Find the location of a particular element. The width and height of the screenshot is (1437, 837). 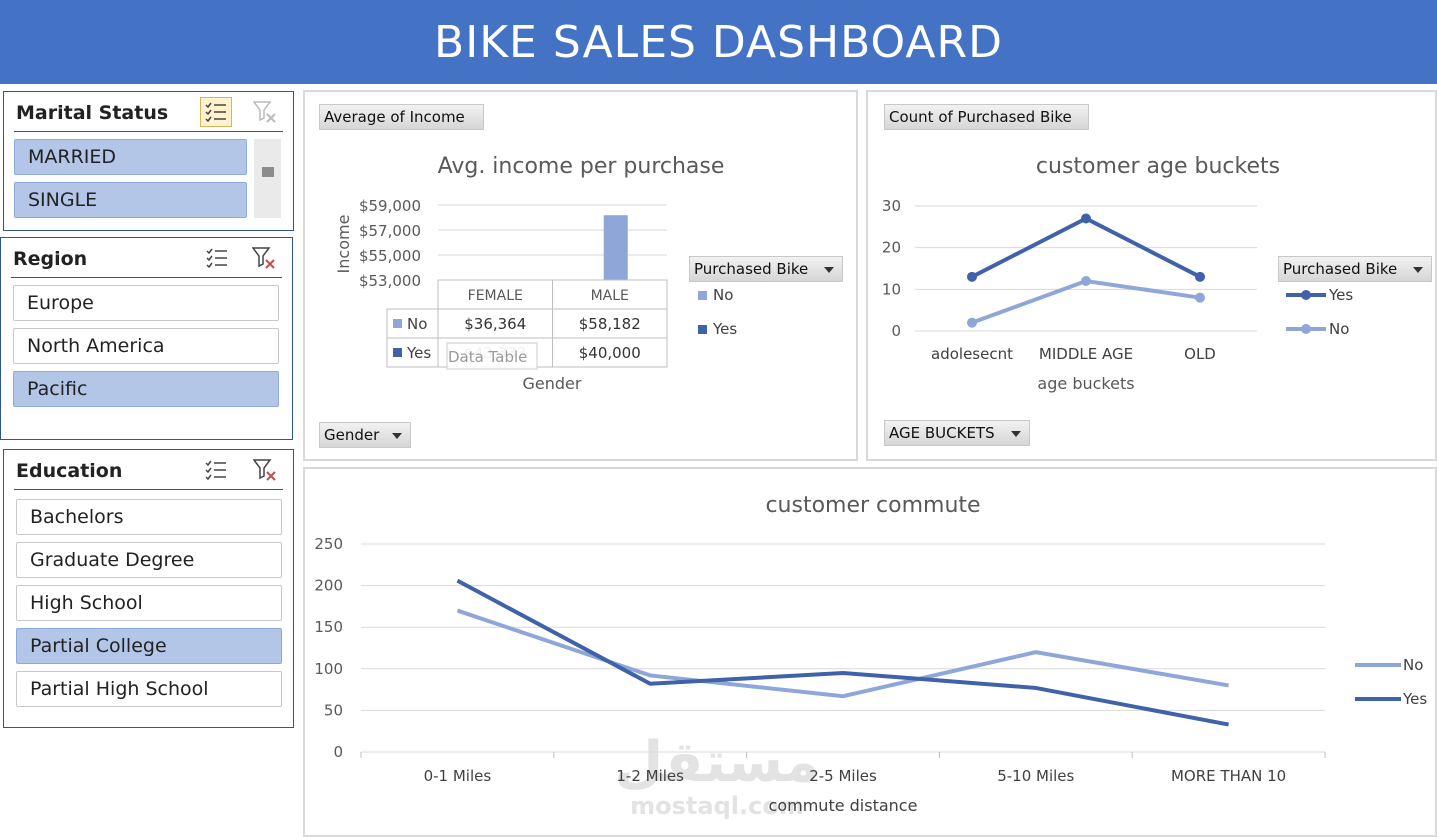

slicer-item-partial-high-school: Partial High School is located at coordinates (149, 689).